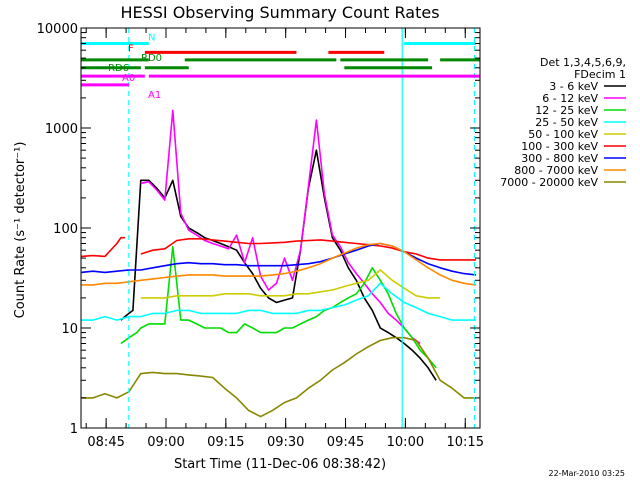 The height and width of the screenshot is (480, 640). What do you see at coordinates (285, 442) in the screenshot?
I see `x-tick-label: 09:30` at bounding box center [285, 442].